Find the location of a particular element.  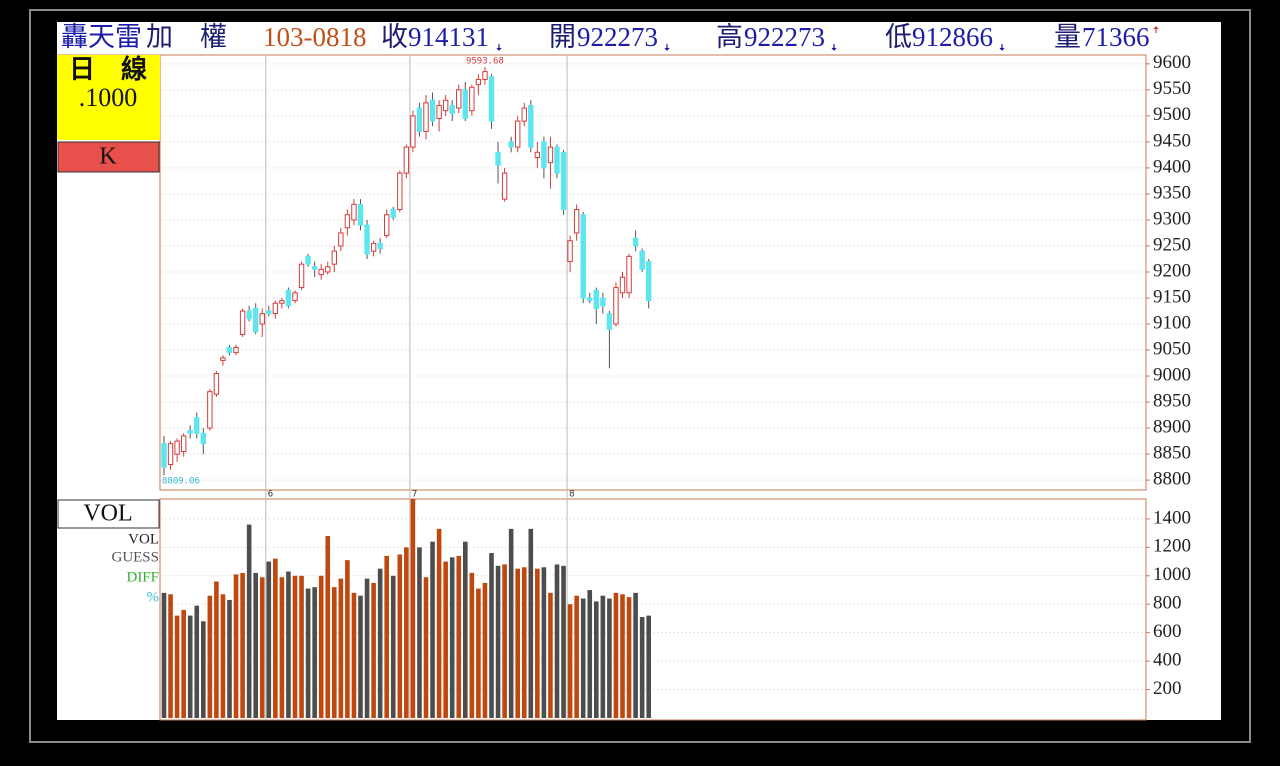

y-tick-label: 8950 is located at coordinates (1172, 400).